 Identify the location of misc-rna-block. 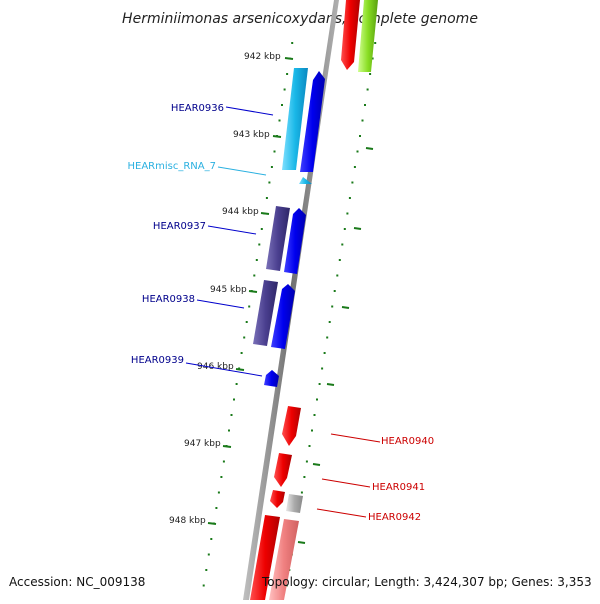
(305, 180).